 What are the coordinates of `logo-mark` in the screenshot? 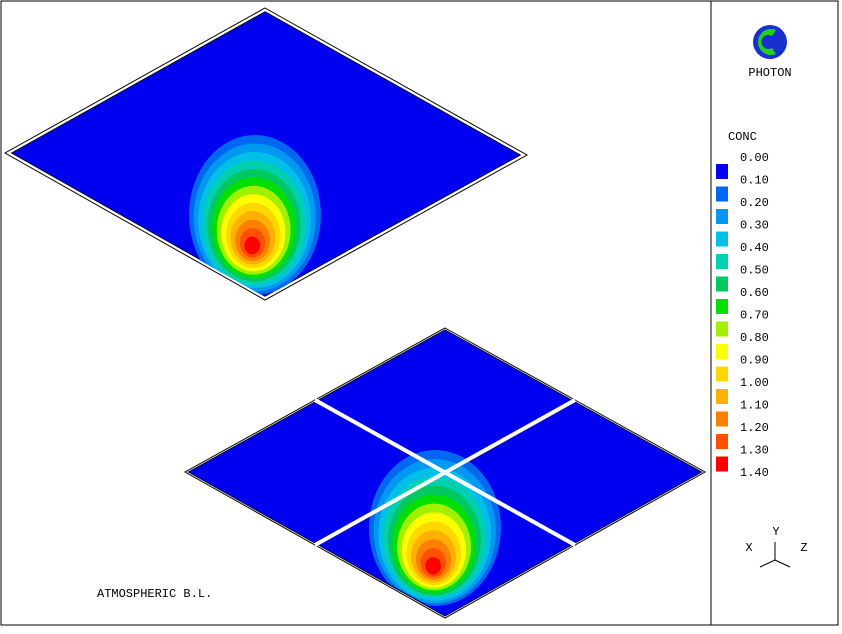 It's located at (767, 42).